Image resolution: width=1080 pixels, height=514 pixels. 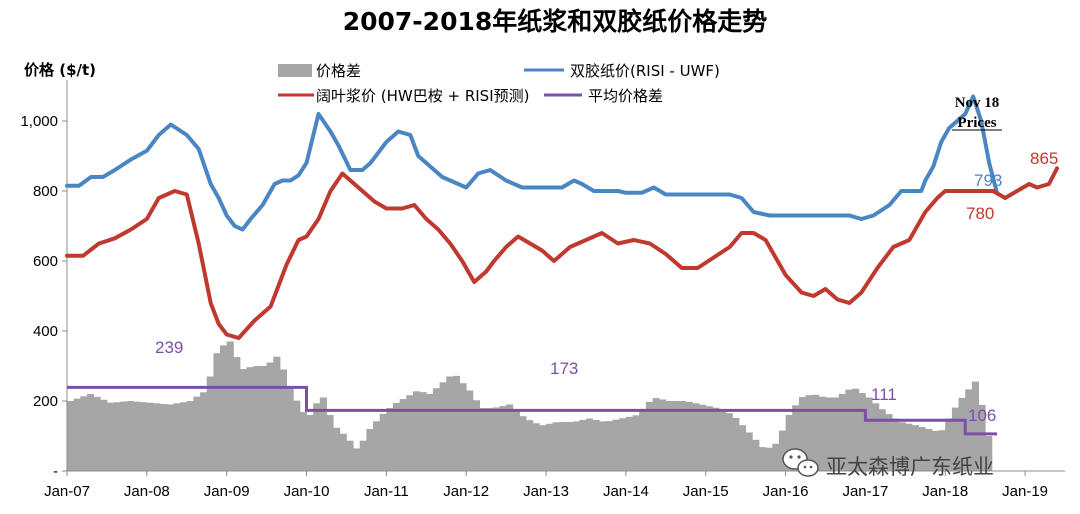 What do you see at coordinates (1025, 491) in the screenshot?
I see `x-tick-label: Jan-19` at bounding box center [1025, 491].